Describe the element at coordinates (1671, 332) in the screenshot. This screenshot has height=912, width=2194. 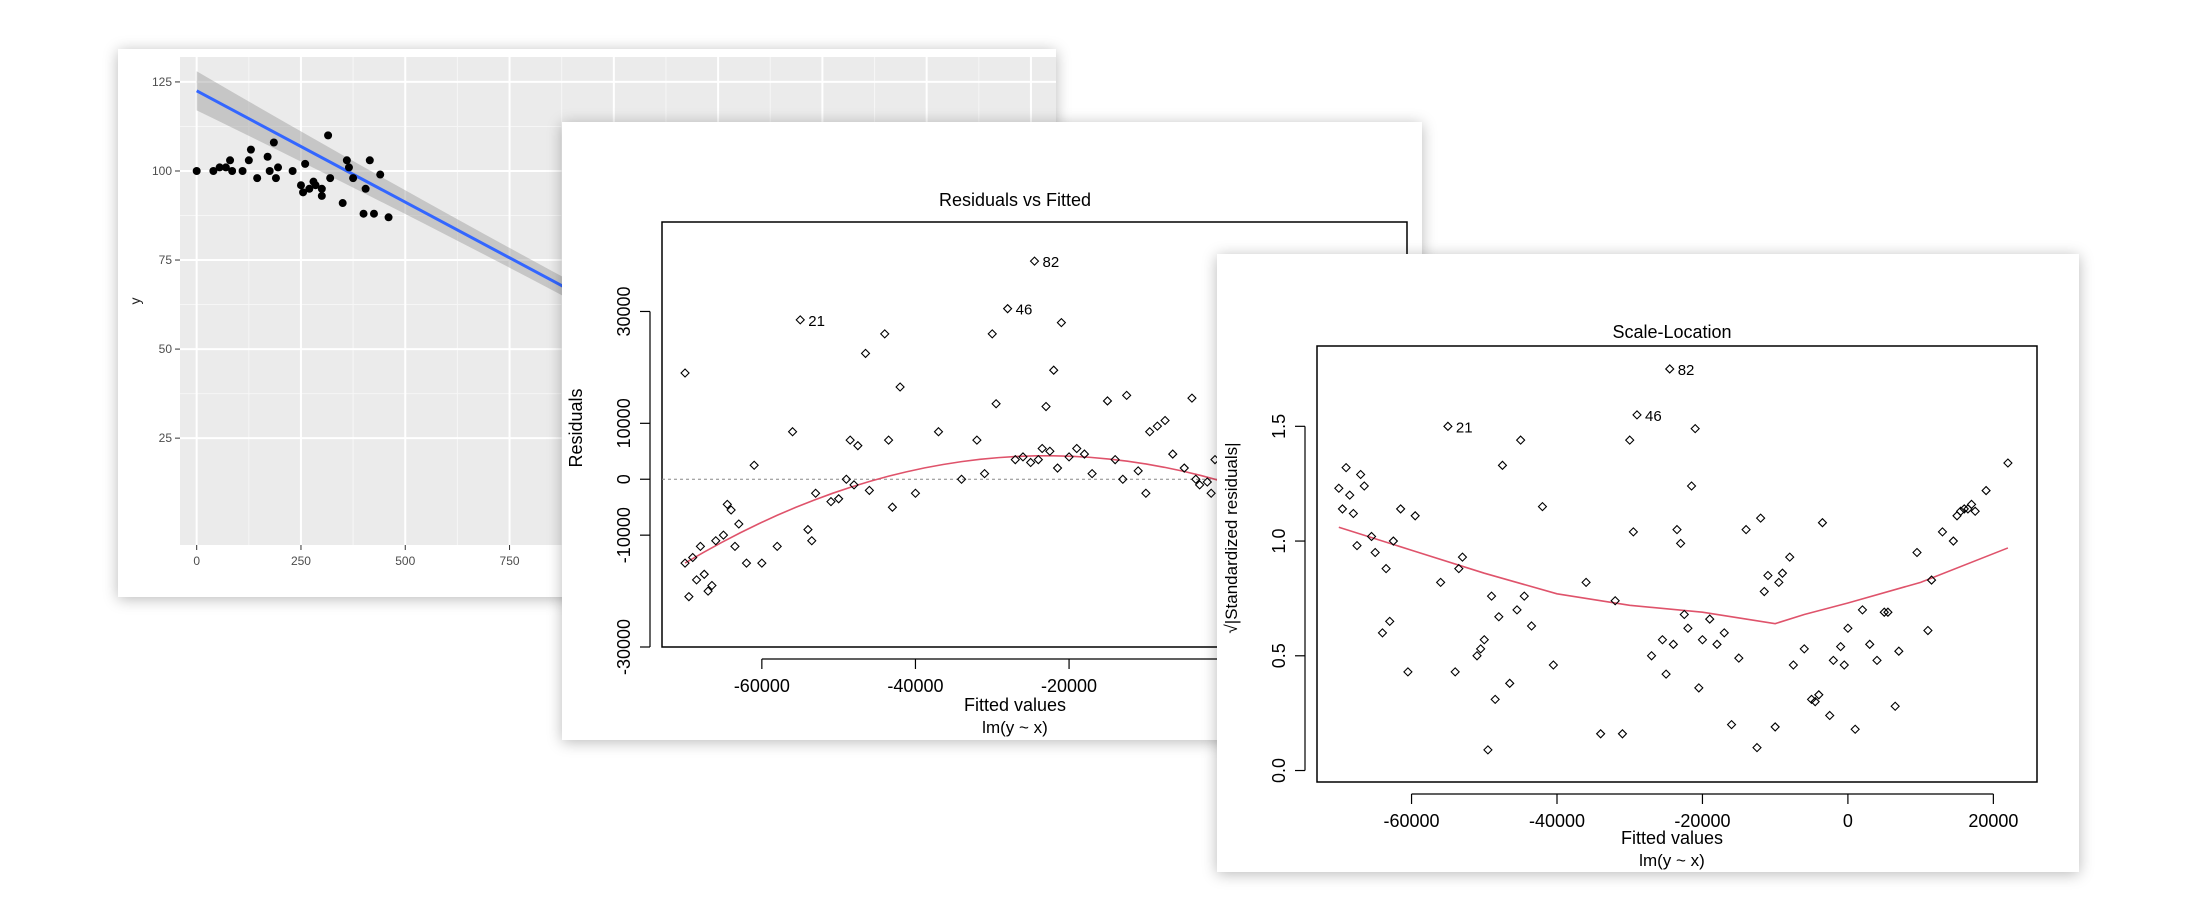
I see `chart-title: Scale-Location` at that location.